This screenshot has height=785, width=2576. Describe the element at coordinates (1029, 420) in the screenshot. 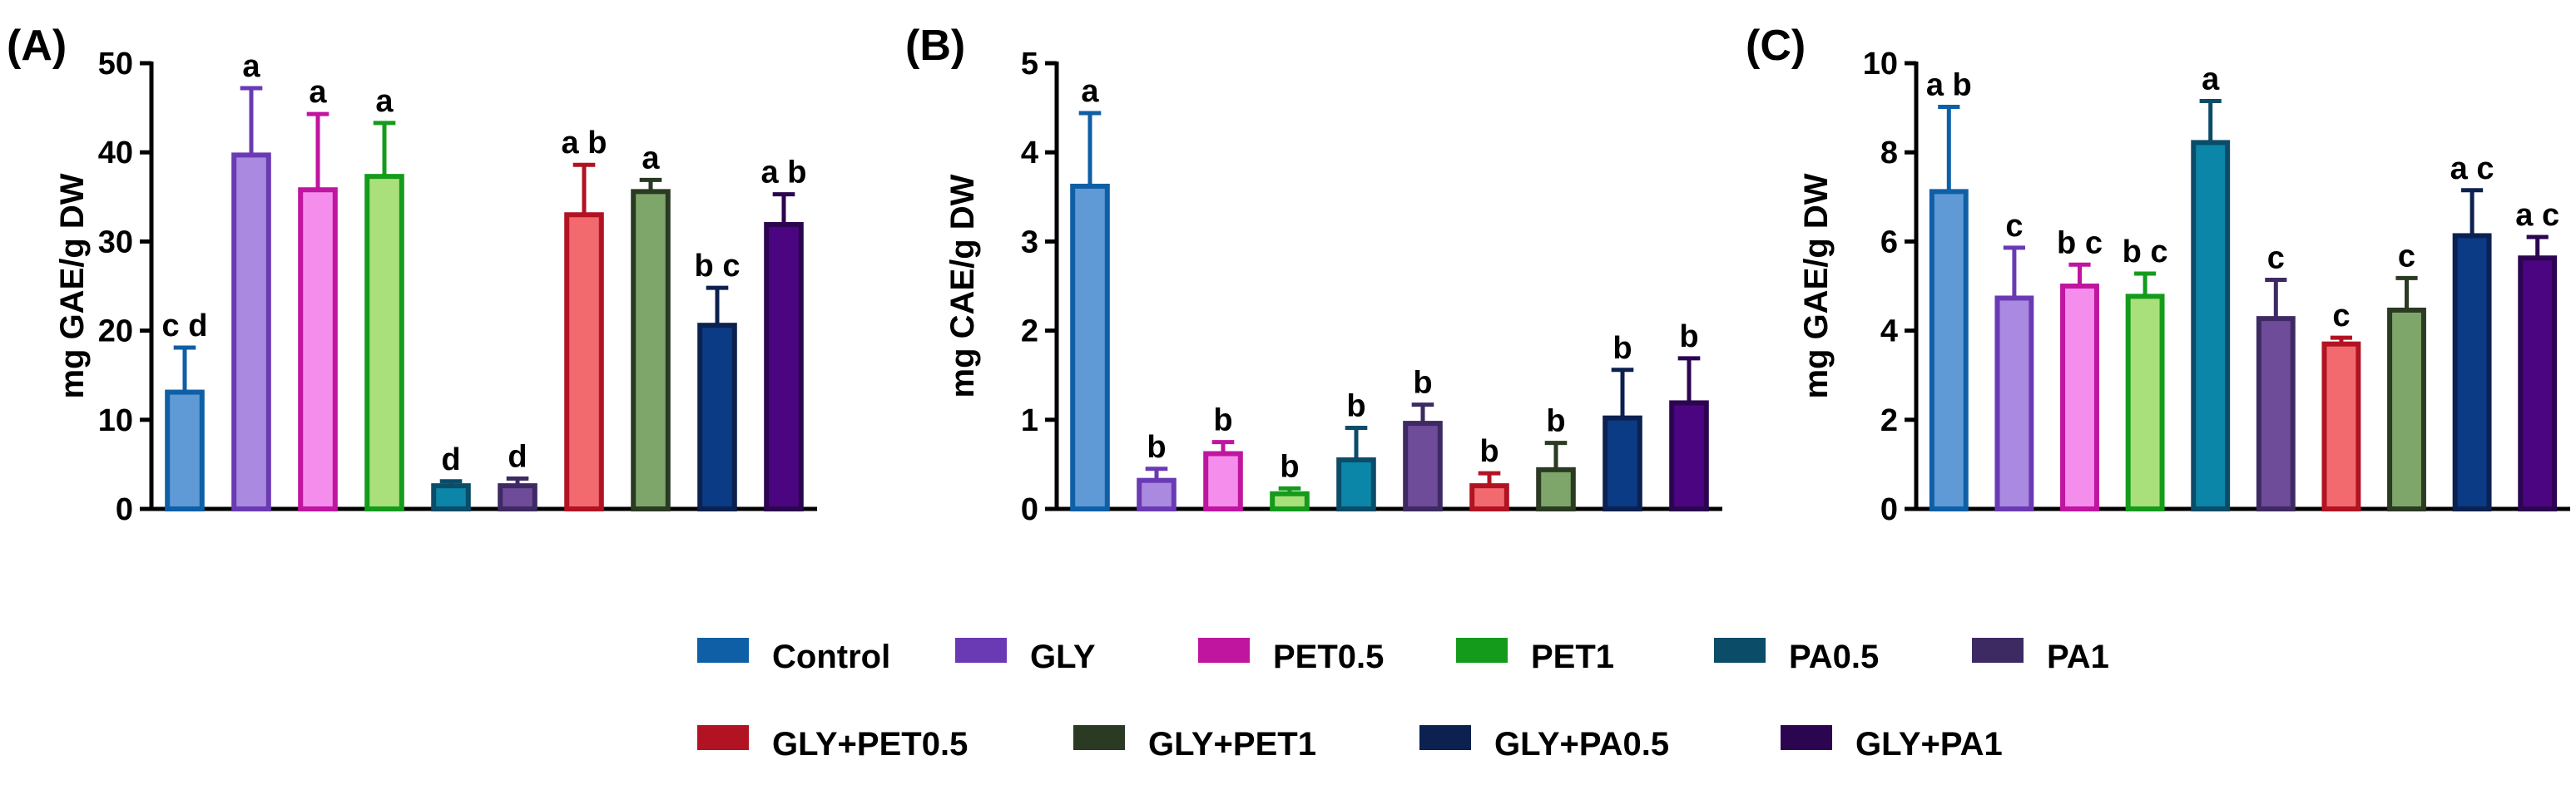

I see `y-tick-label: 1` at that location.